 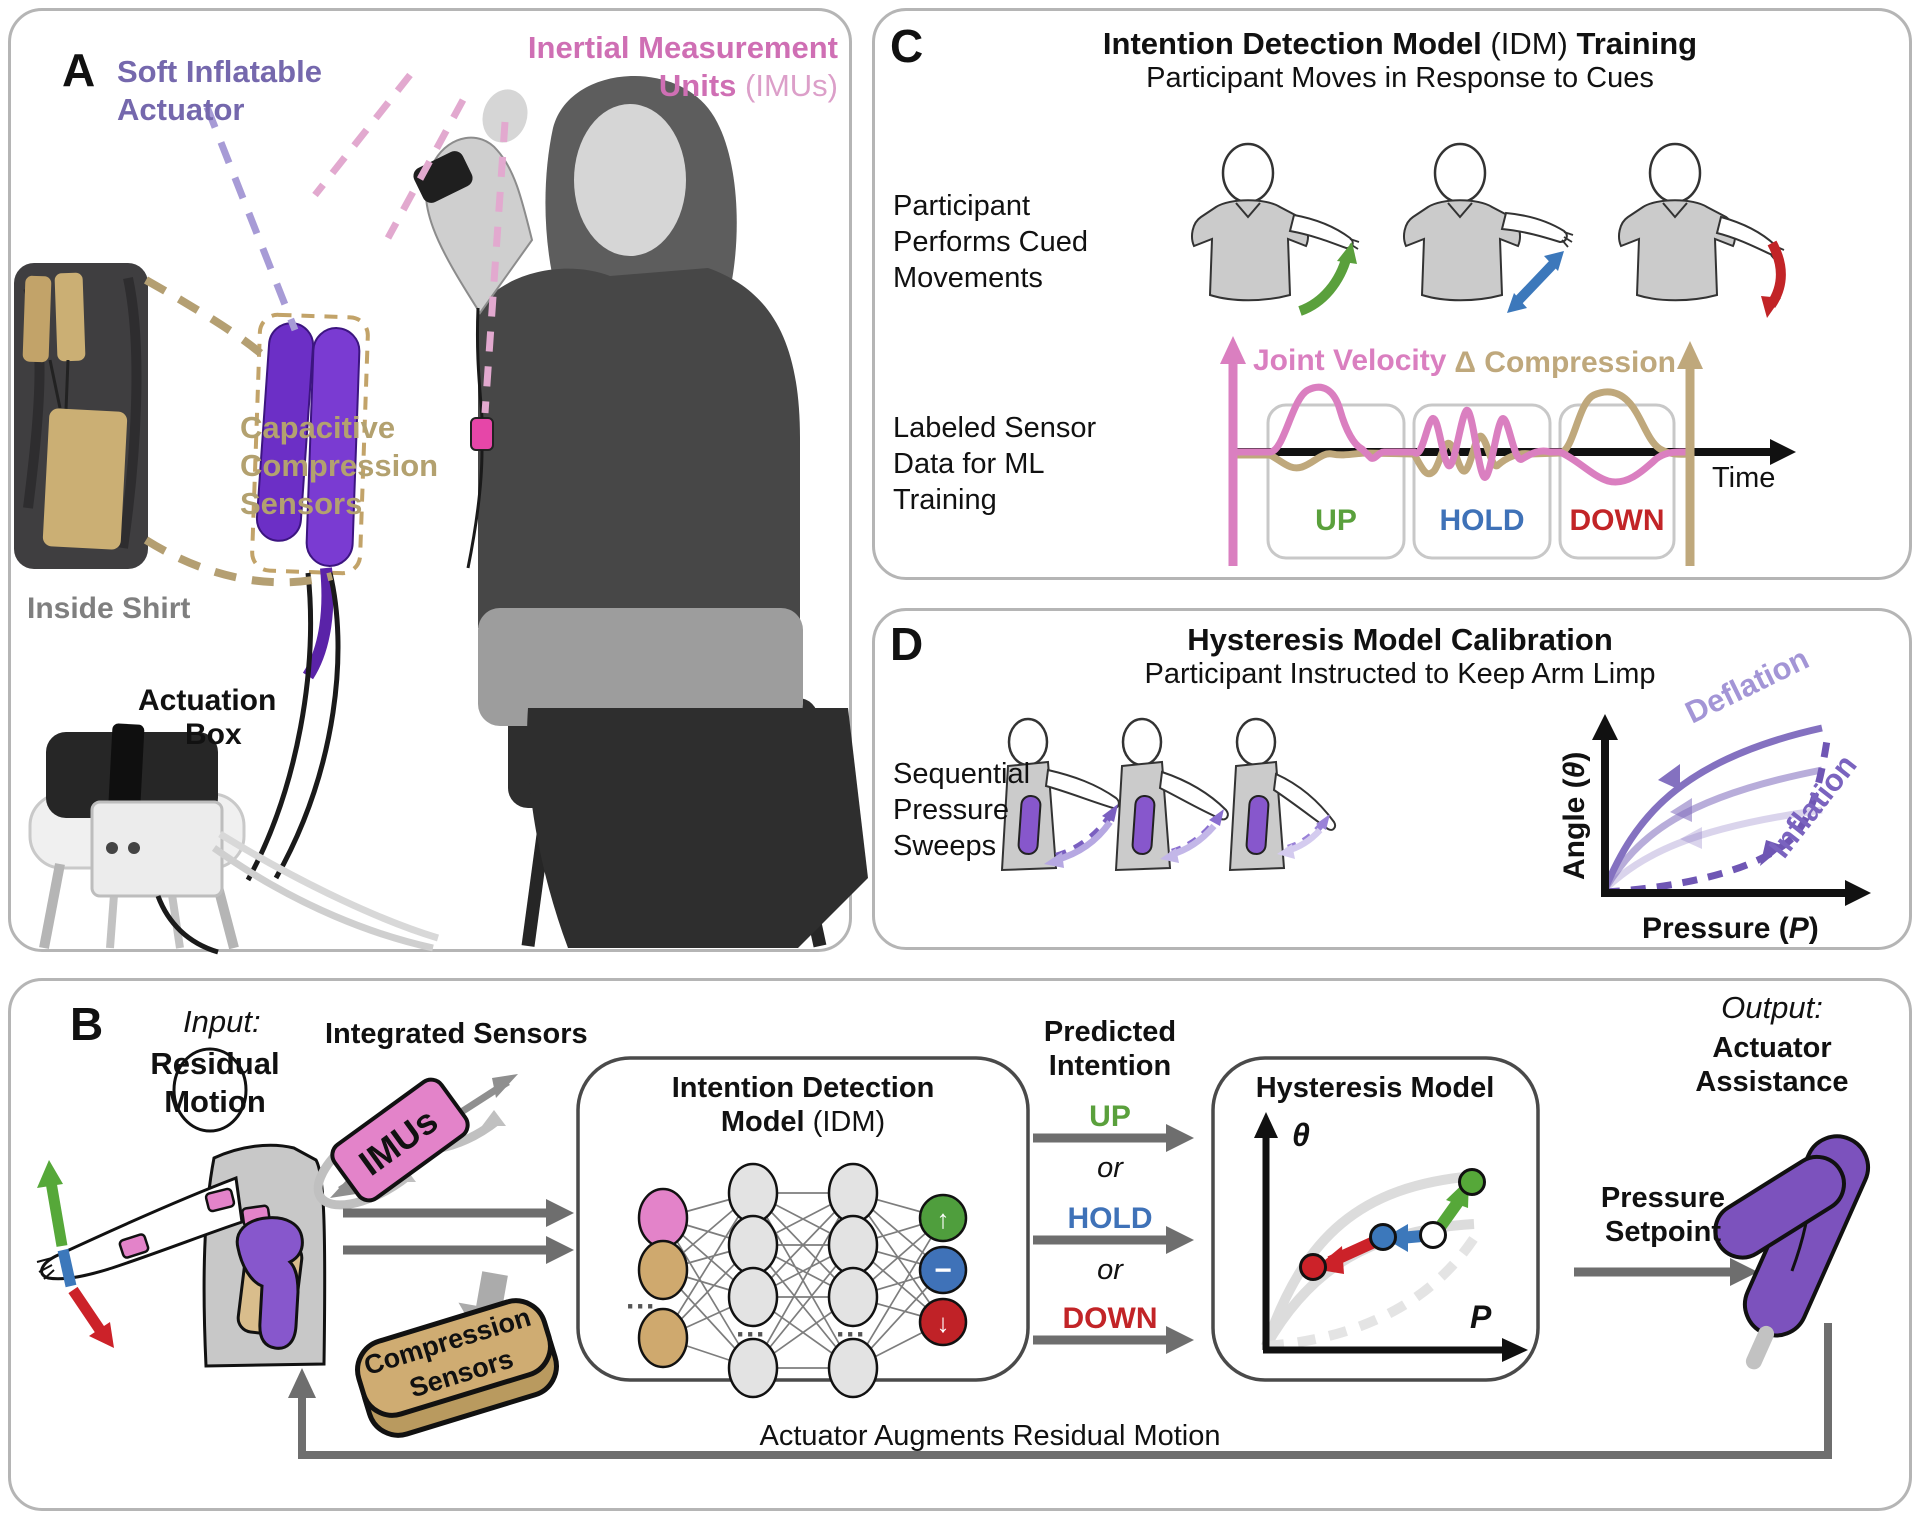 What do you see at coordinates (1617, 520) in the screenshot?
I see `down-segment-label: DOWN` at bounding box center [1617, 520].